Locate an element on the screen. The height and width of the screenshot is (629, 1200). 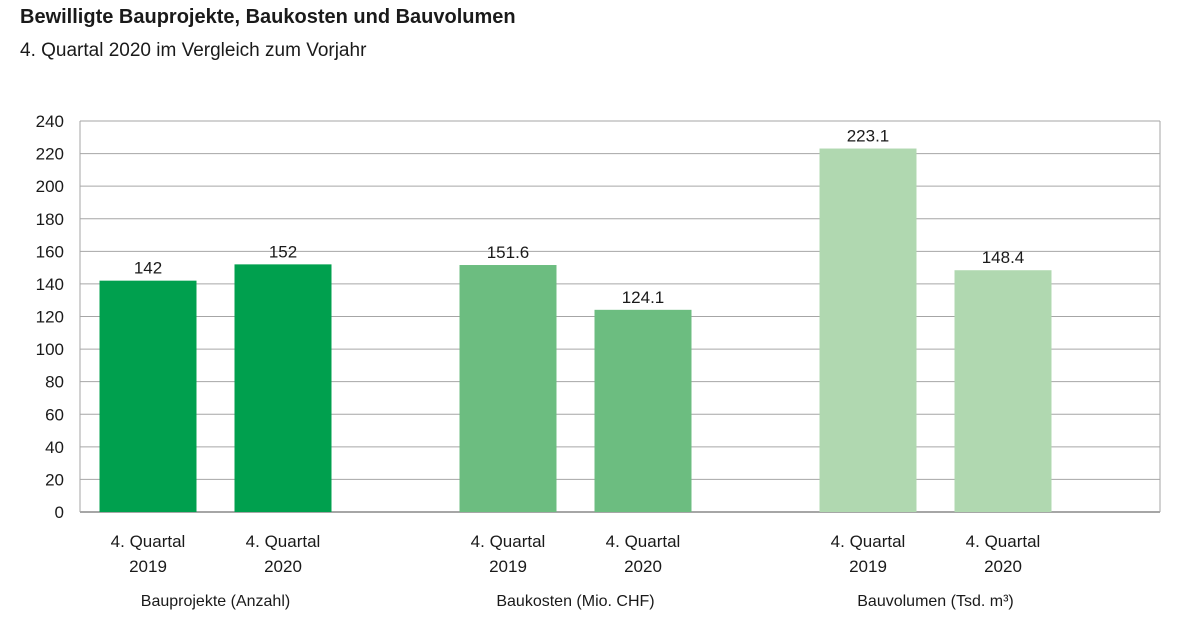
data-label: 223.1 is located at coordinates (868, 136).